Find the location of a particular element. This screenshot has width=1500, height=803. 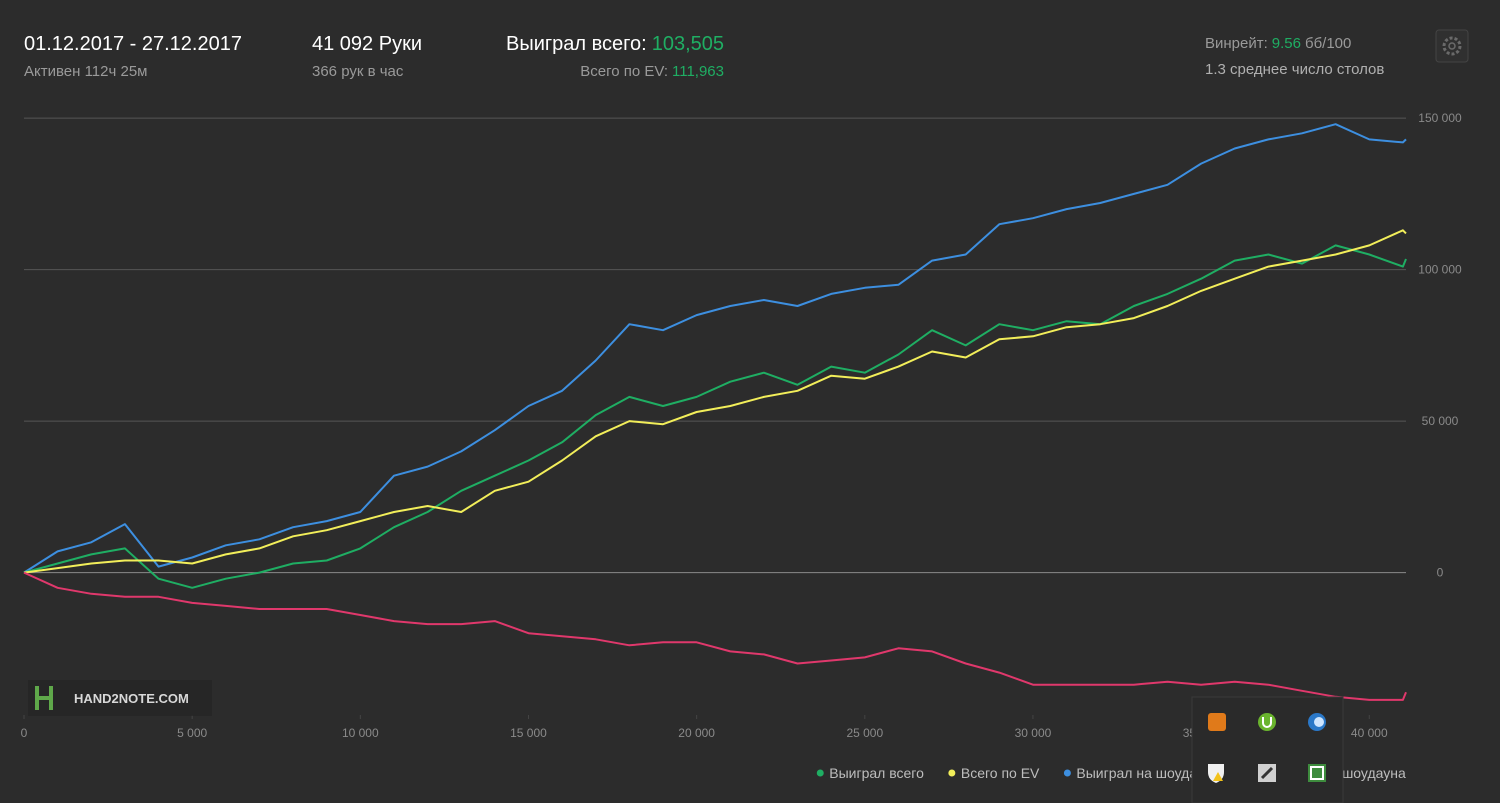

ev-label: Всего по EV: is located at coordinates (624, 71).